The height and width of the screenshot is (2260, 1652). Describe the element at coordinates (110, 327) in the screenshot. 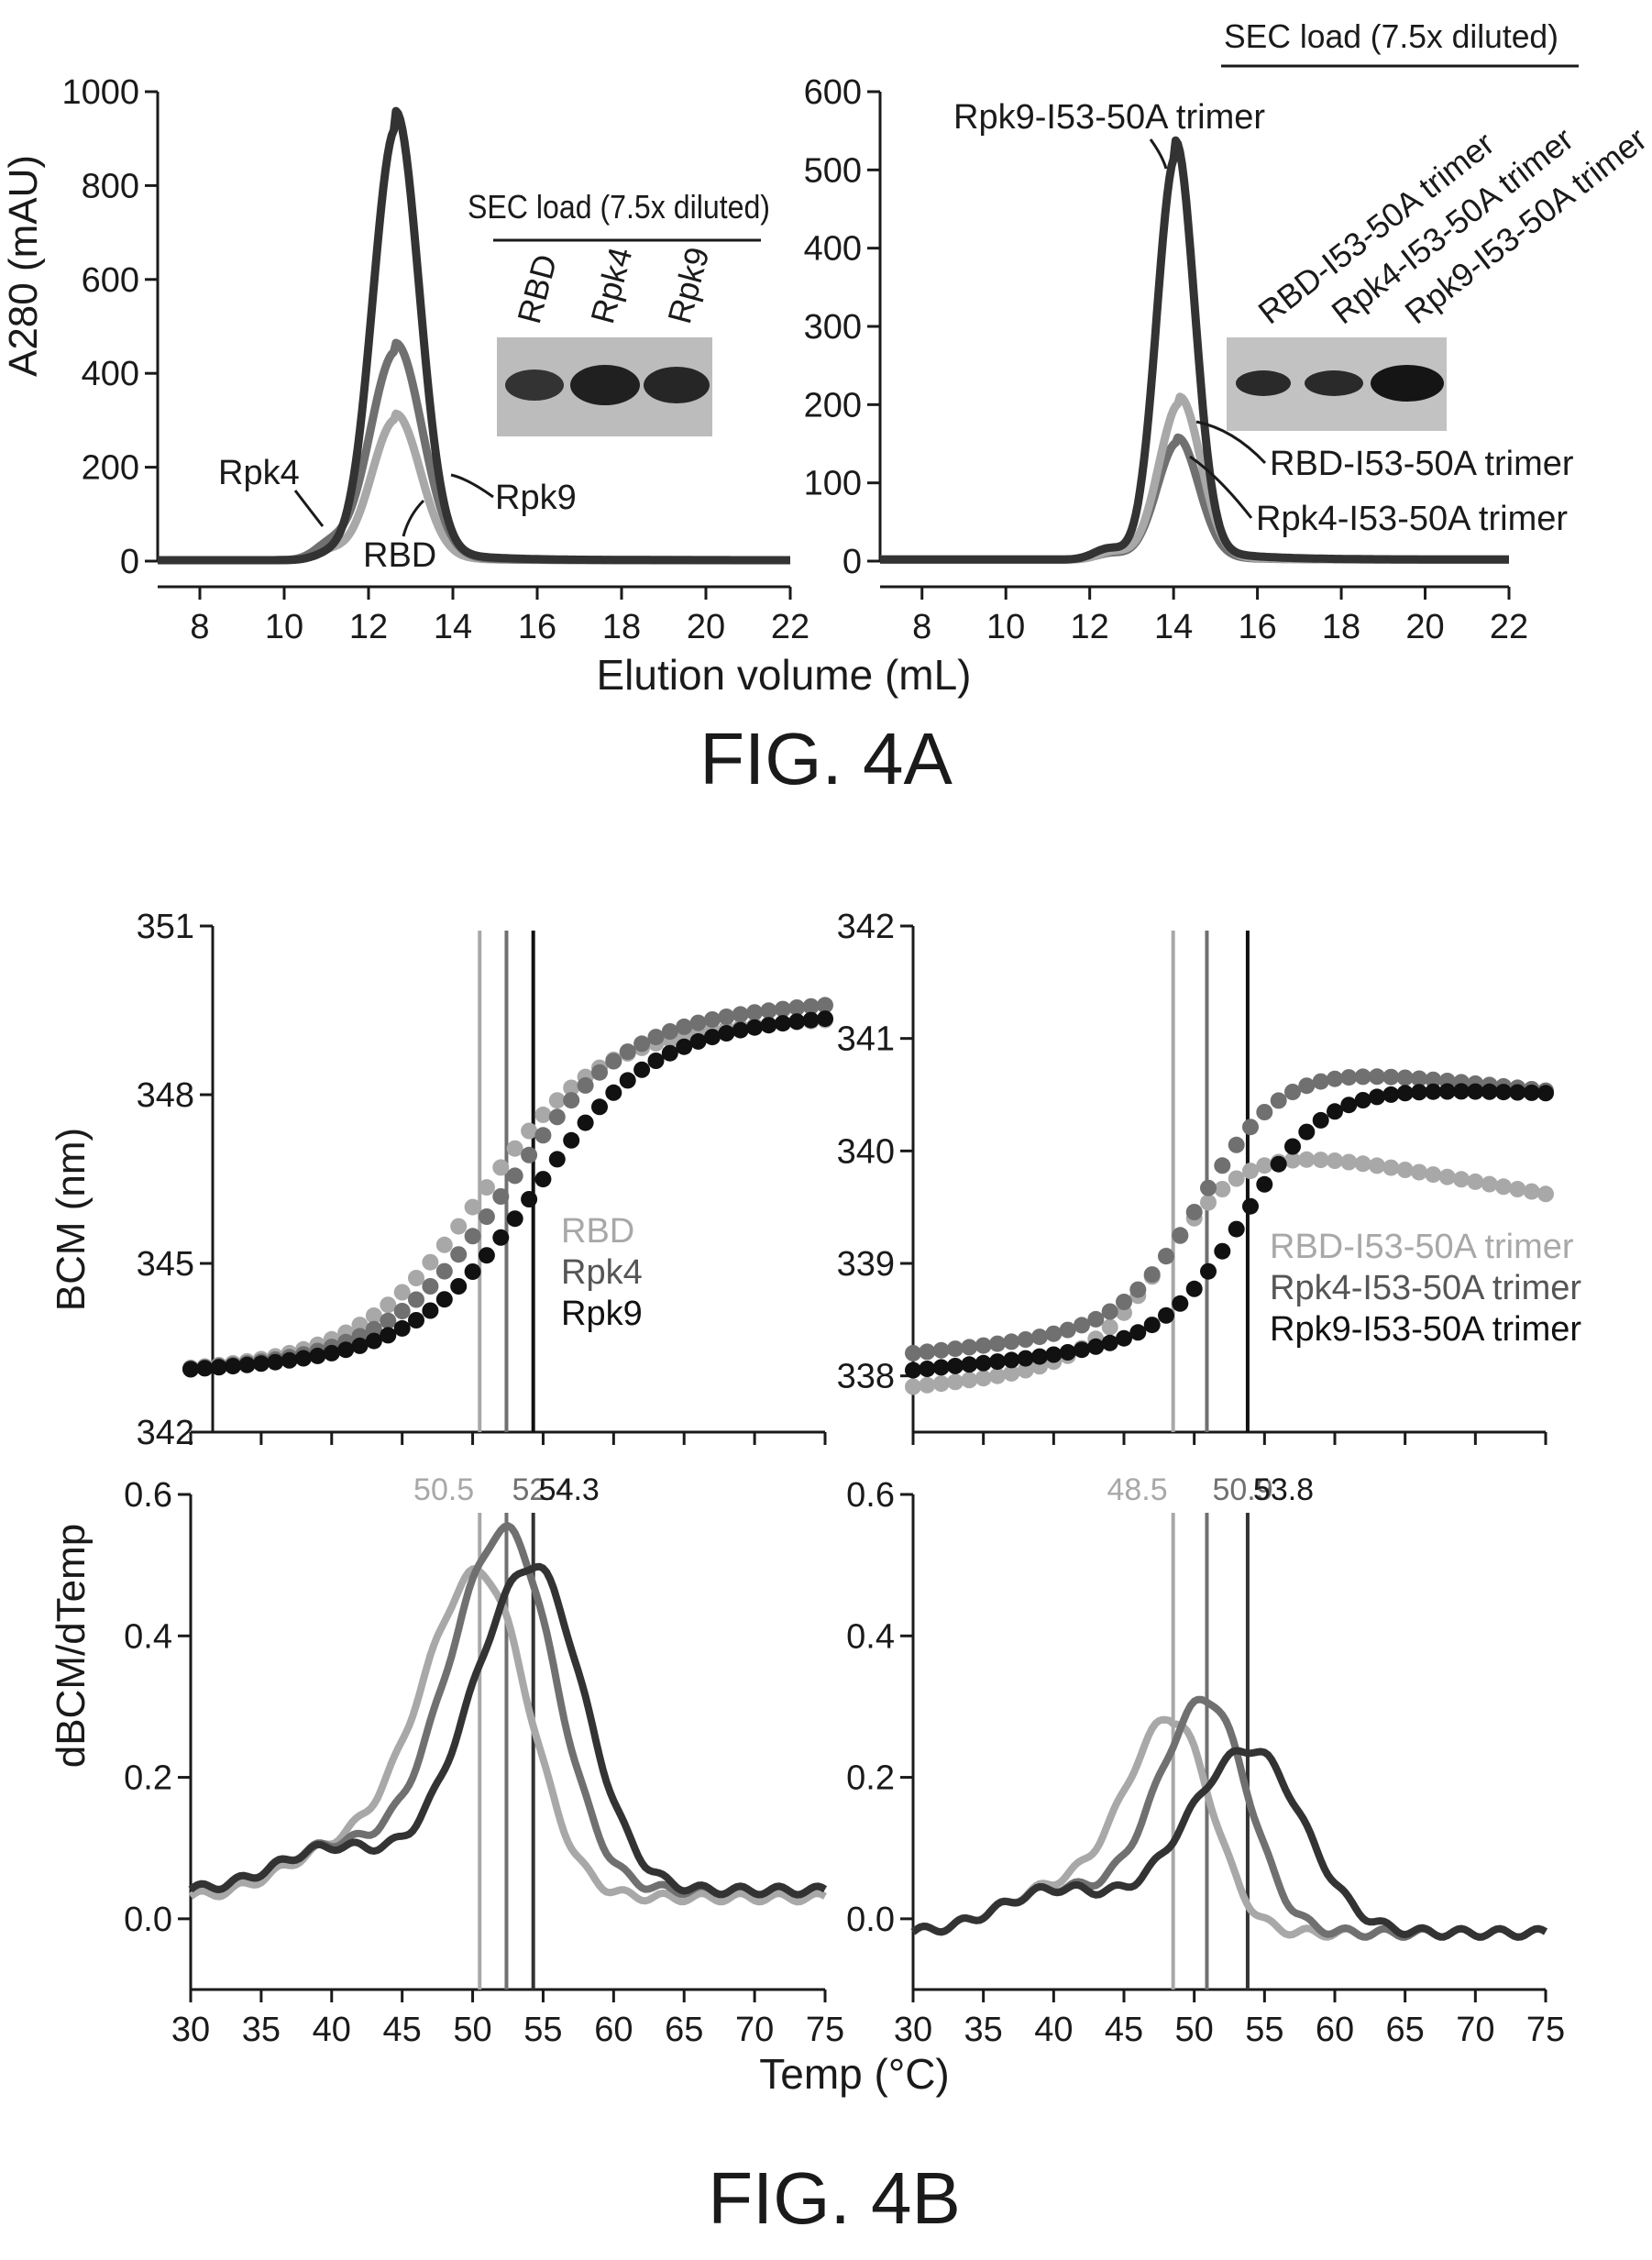

I see `sec-left-y-ticks: 0 200 400 600 800 1000` at that location.